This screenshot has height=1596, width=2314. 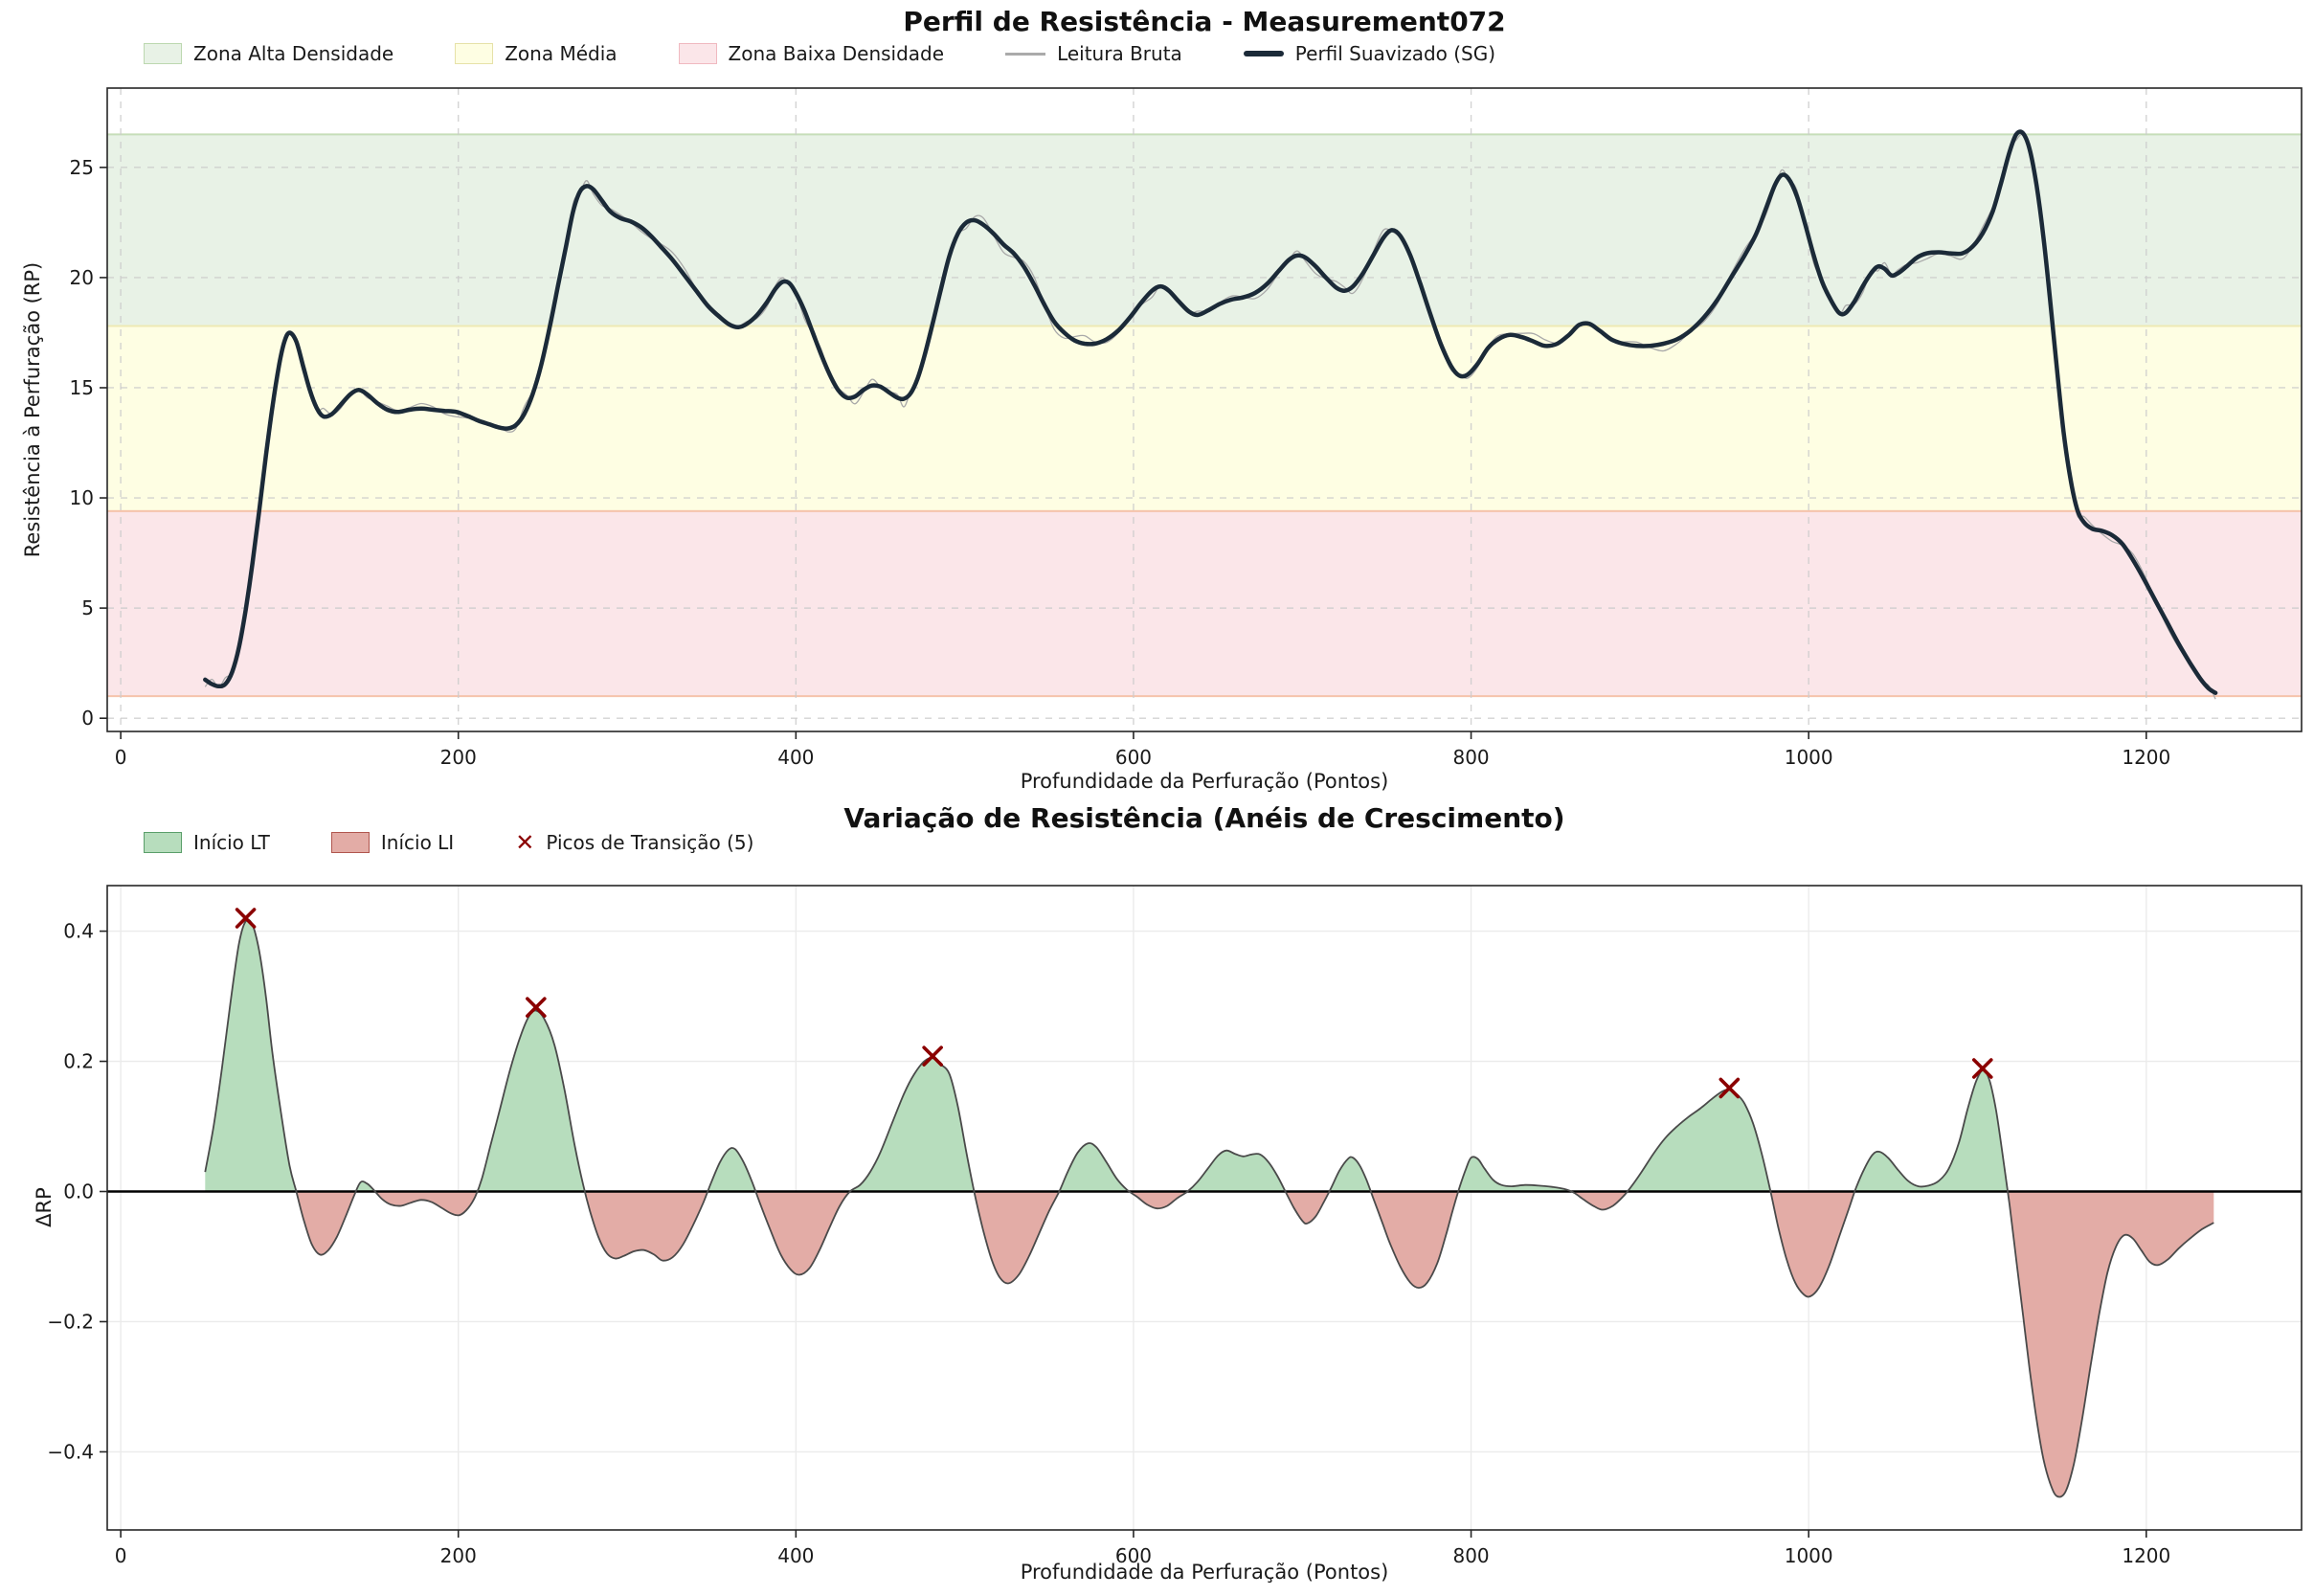 What do you see at coordinates (82, 387) in the screenshot?
I see `svg-text: 15` at bounding box center [82, 387].